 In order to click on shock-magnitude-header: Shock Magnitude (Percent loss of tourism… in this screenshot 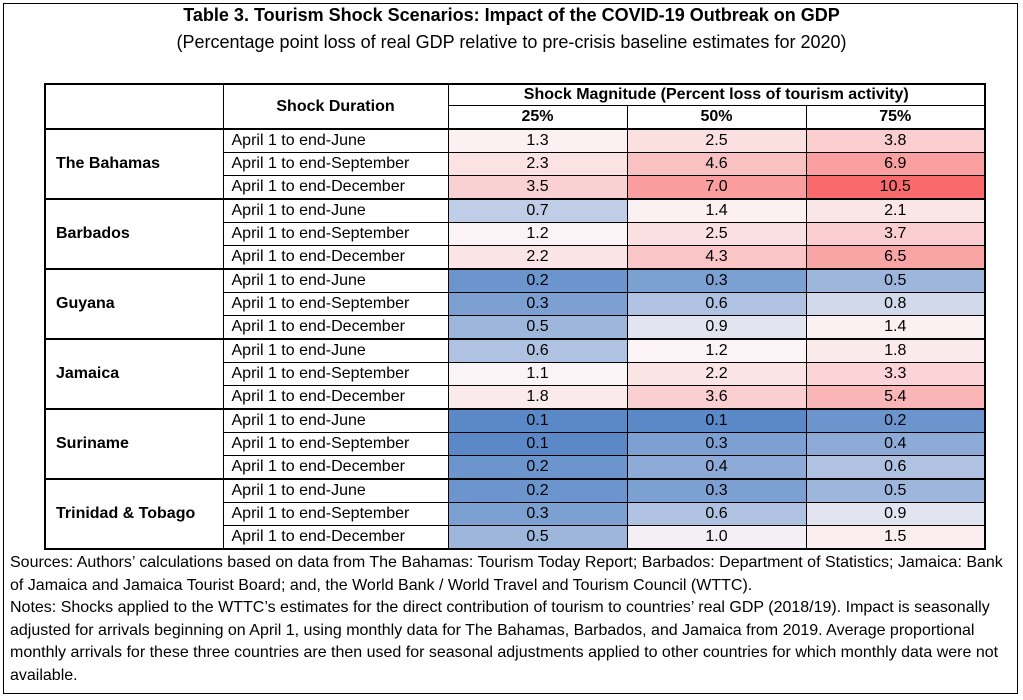, I will do `click(717, 94)`.